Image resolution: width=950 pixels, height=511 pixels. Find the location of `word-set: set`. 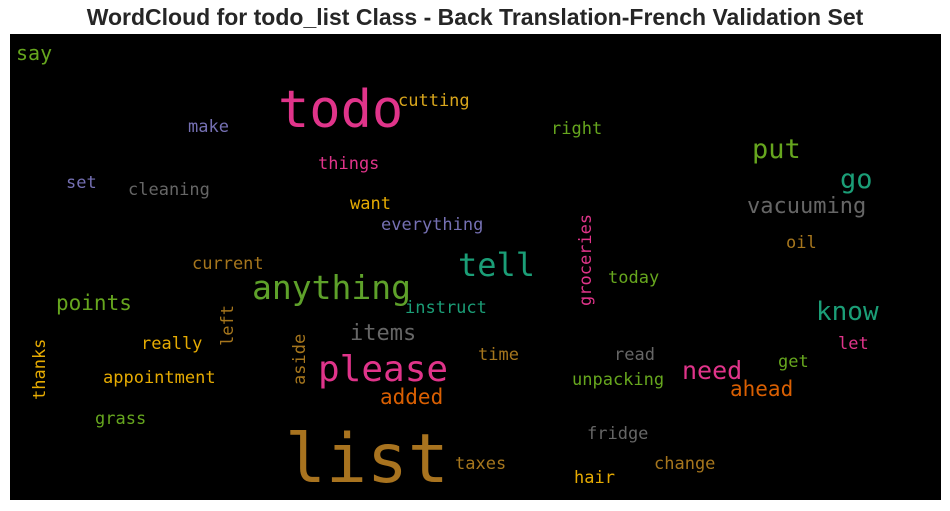

word-set: set is located at coordinates (81, 183).